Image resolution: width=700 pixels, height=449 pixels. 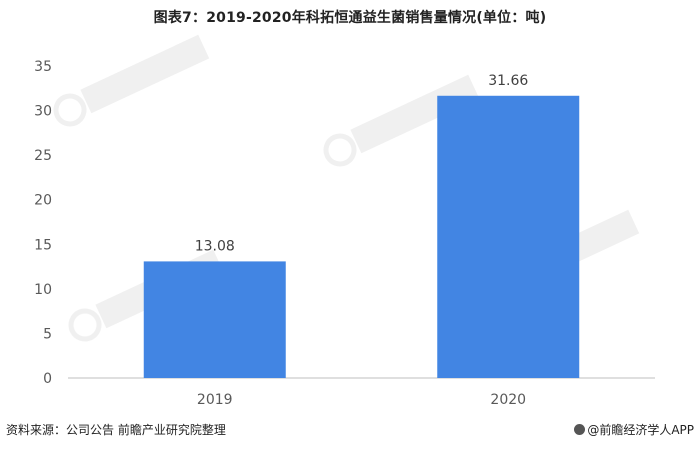 I want to click on x-tick-label: 2019, so click(x=215, y=400).